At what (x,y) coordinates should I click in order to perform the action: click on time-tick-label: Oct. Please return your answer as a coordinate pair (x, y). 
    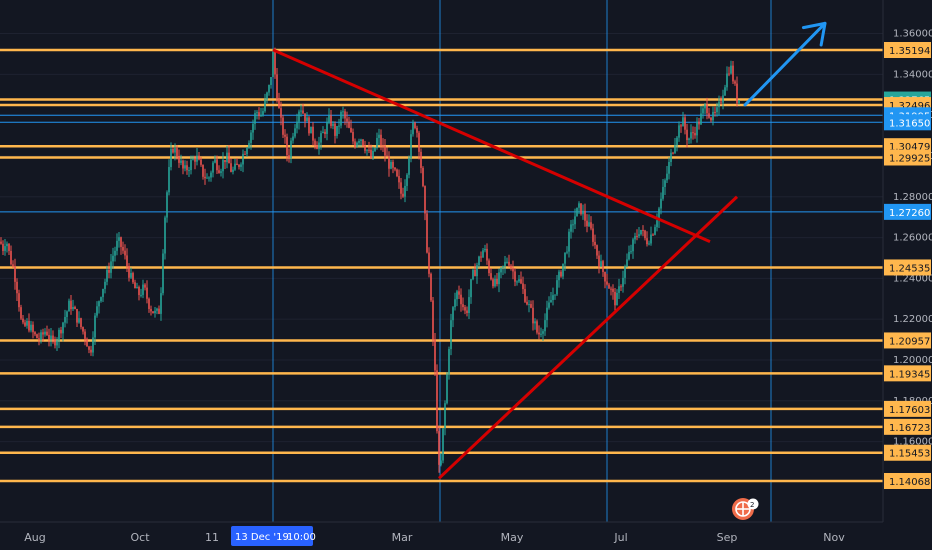
    Looking at the image, I should click on (140, 537).